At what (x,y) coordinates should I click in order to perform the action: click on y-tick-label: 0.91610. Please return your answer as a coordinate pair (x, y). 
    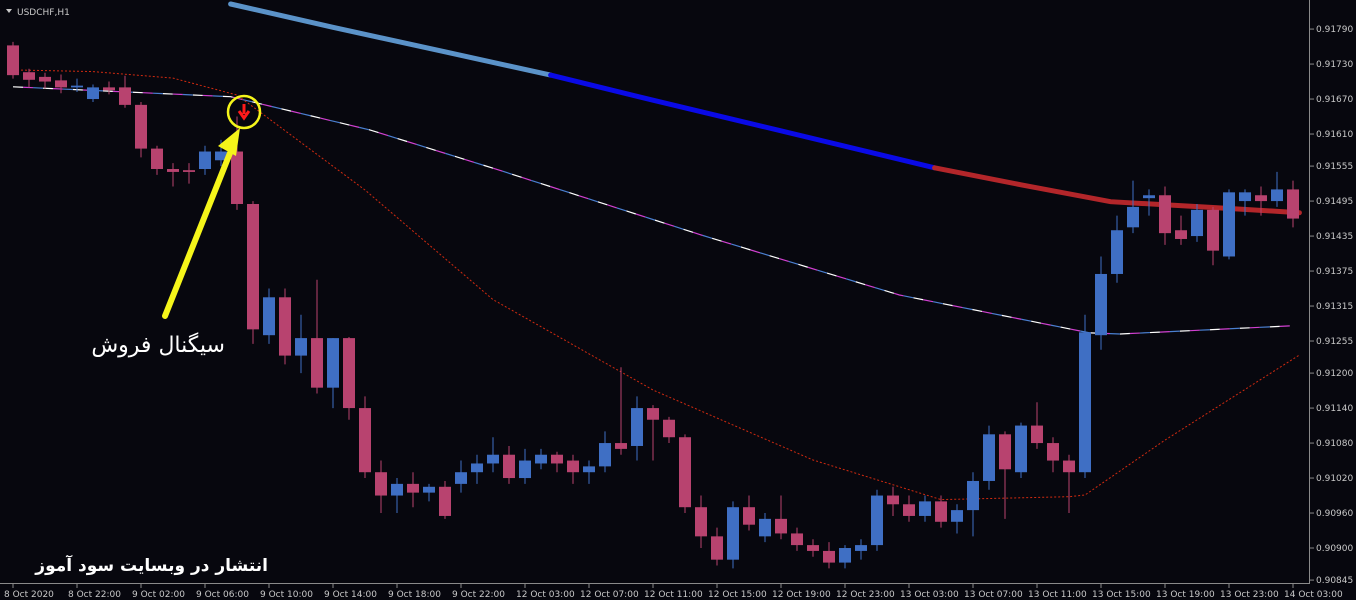
    Looking at the image, I should click on (1334, 135).